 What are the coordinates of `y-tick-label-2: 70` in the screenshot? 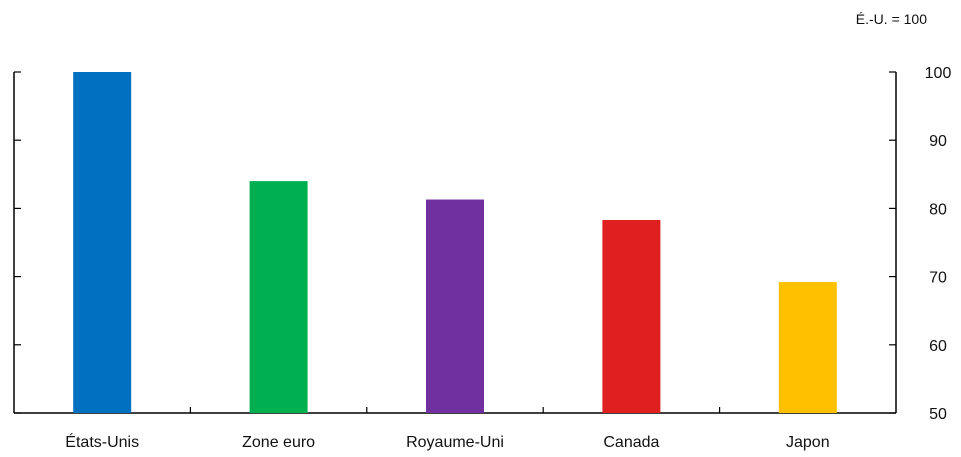 It's located at (938, 278).